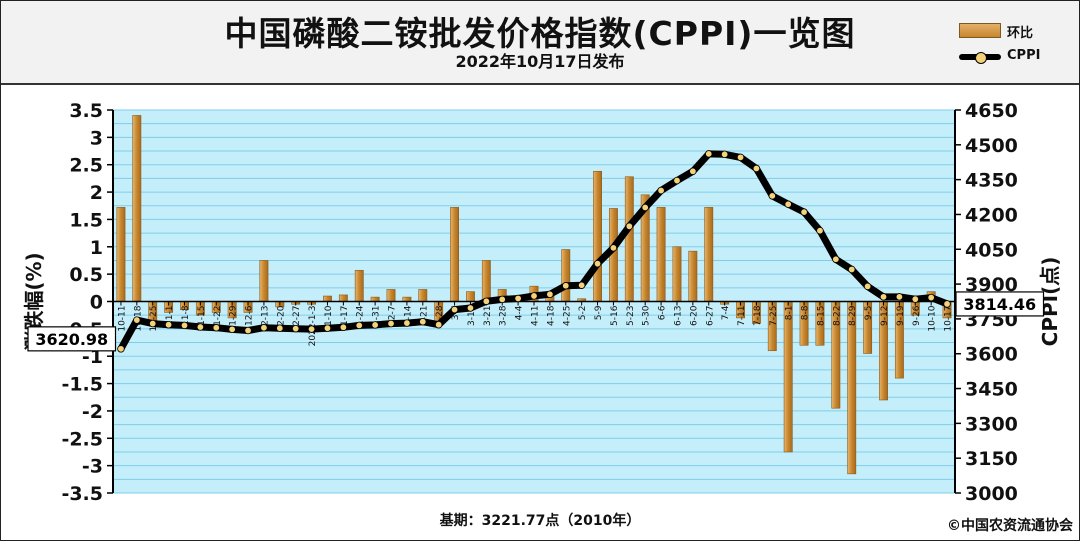 This screenshot has width=1080, height=541. Describe the element at coordinates (361, 315) in the screenshot. I see `x-tick-label: 1-24` at that location.